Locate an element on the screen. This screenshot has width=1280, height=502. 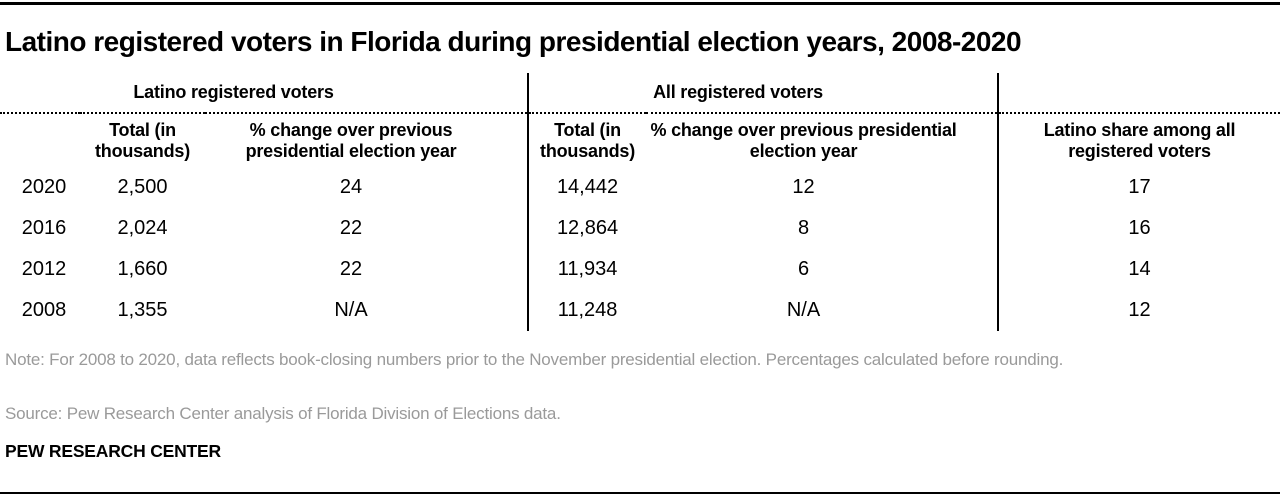
cell-all-change: 6 is located at coordinates (803, 269).